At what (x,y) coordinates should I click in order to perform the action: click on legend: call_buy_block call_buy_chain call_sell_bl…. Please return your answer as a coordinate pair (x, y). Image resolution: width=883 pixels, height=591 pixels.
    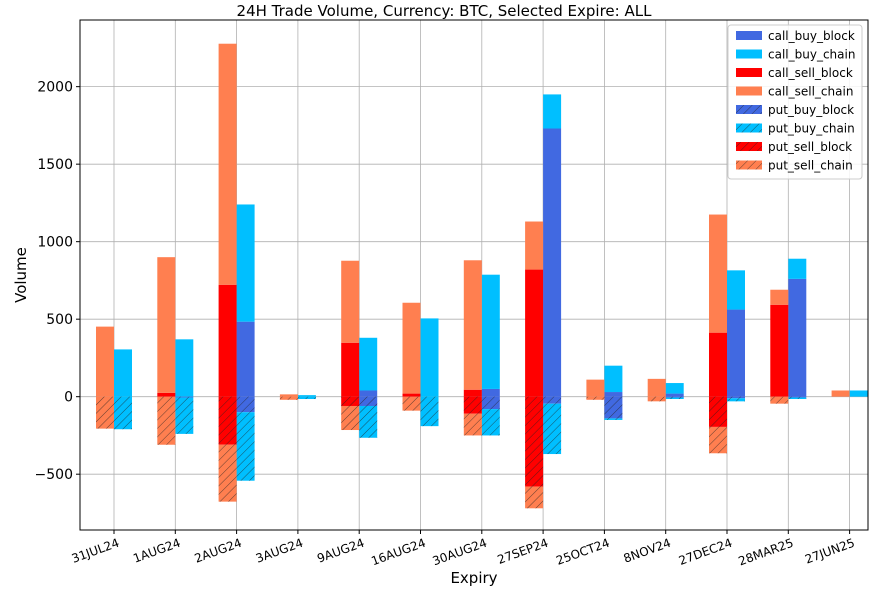
    Looking at the image, I should click on (795, 102).